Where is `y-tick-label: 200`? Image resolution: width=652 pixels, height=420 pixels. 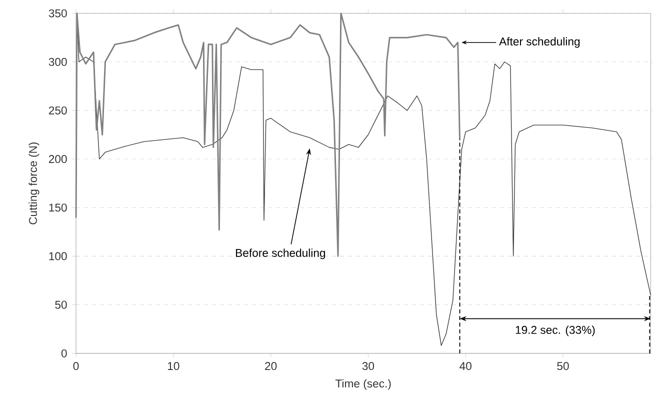 y-tick-label: 200 is located at coordinates (57, 159).